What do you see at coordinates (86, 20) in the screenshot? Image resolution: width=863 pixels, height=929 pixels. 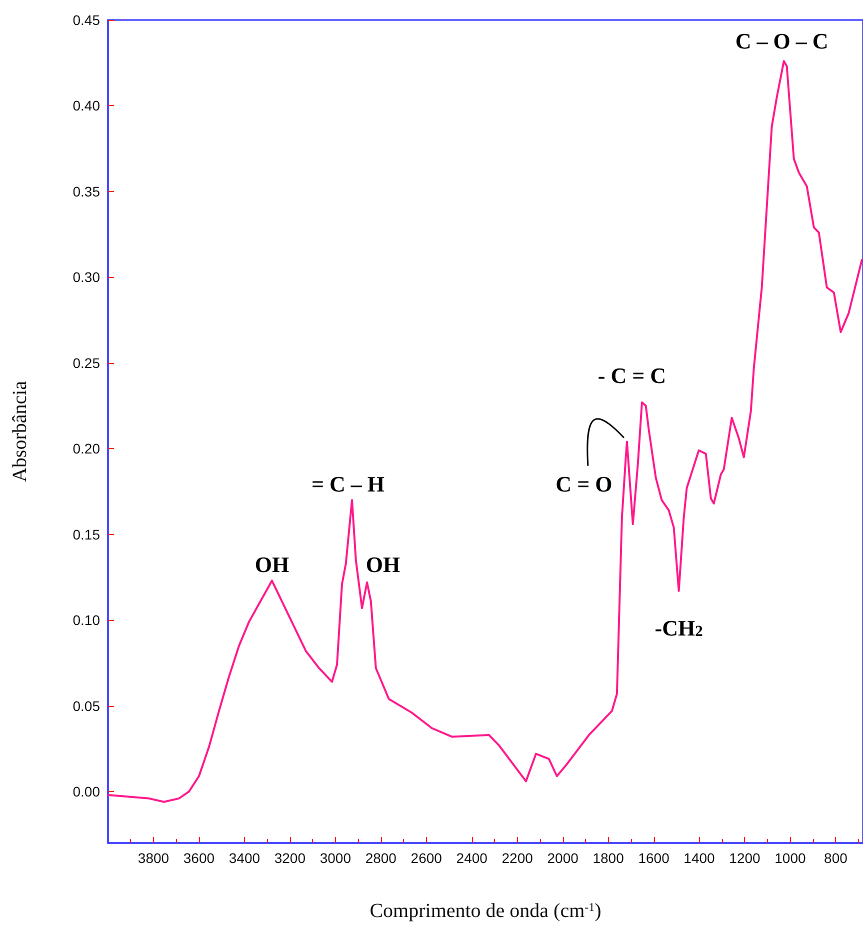 I see `y-tick-label: 0.45` at bounding box center [86, 20].